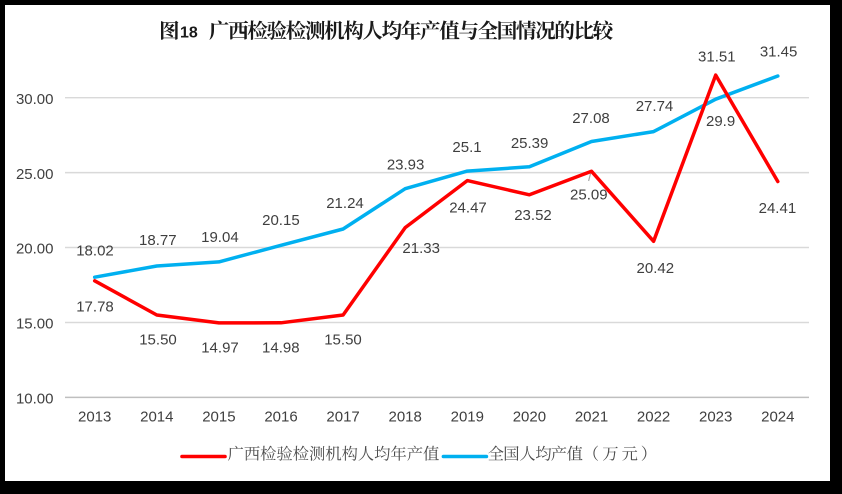  I want to click on svg-text: 2019, so click(467, 417).